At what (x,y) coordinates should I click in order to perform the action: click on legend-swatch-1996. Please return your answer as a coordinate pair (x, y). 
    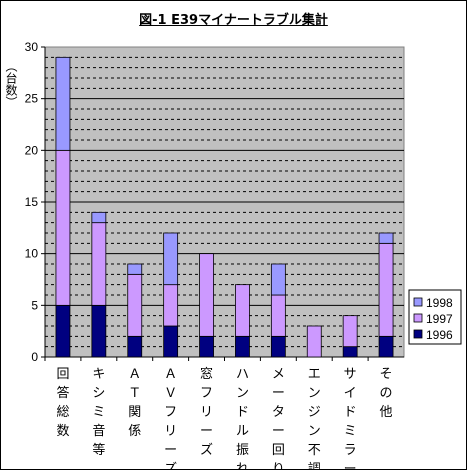
    Looking at the image, I should click on (418, 334).